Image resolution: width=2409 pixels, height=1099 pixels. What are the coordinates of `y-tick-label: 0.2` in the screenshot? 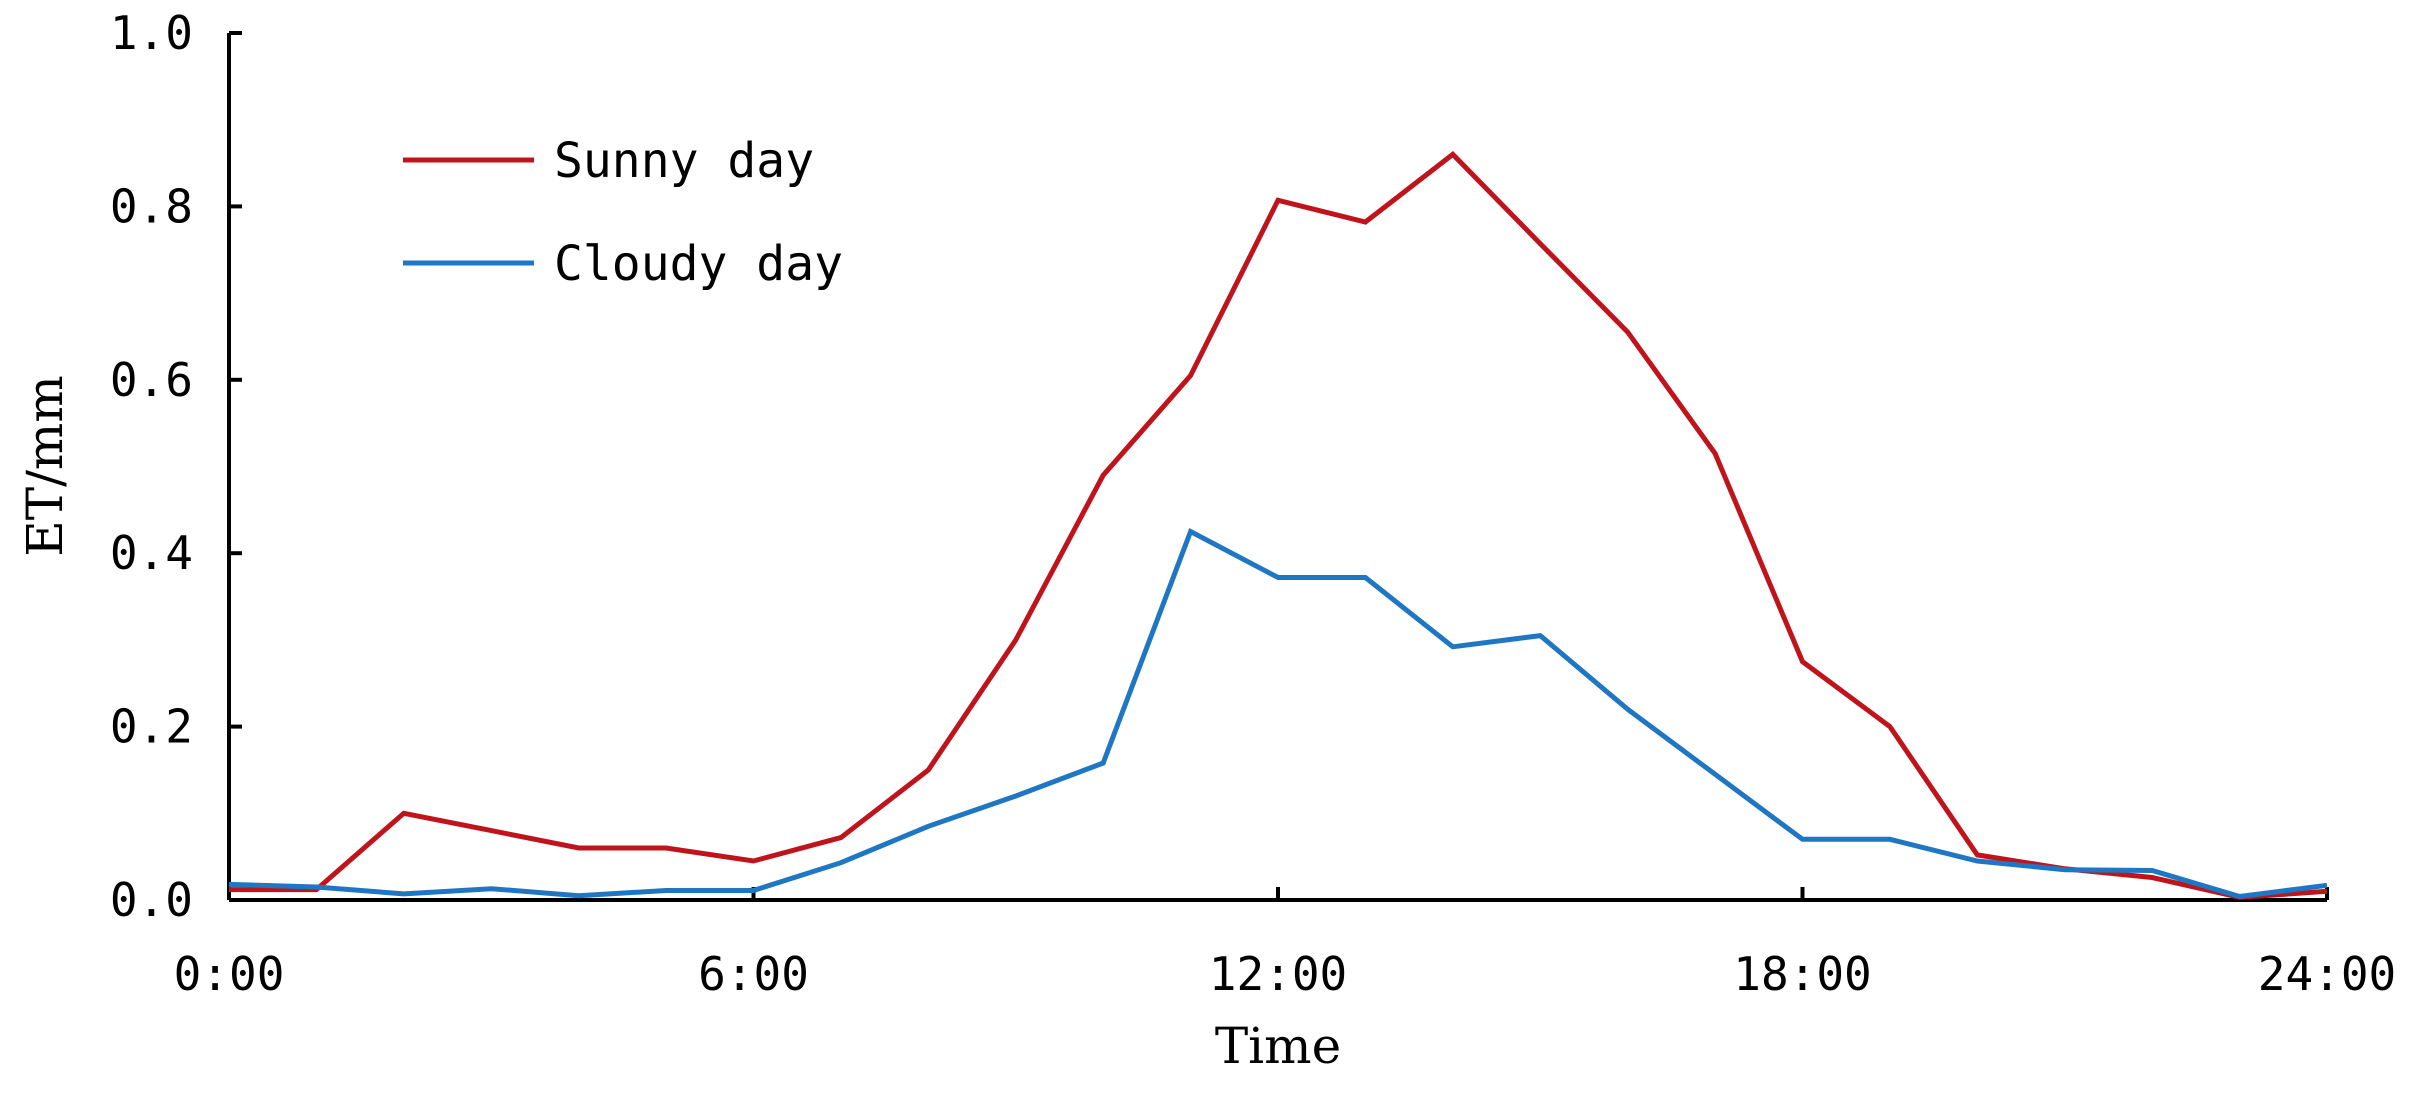 It's located at (151, 727).